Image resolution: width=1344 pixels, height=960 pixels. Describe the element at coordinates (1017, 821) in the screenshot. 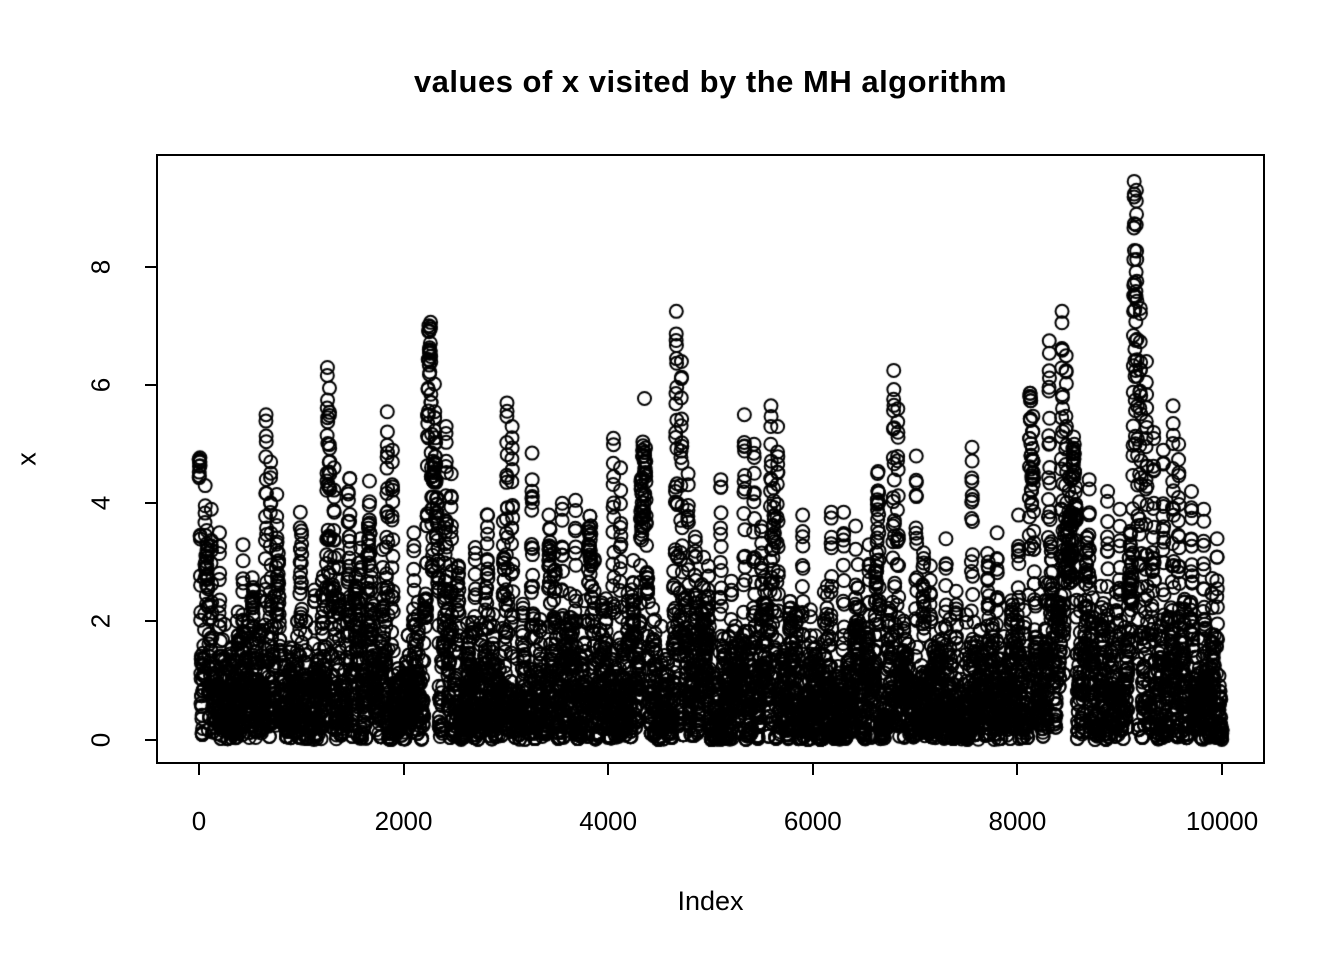

I see `x-tick-label: 8000` at that location.